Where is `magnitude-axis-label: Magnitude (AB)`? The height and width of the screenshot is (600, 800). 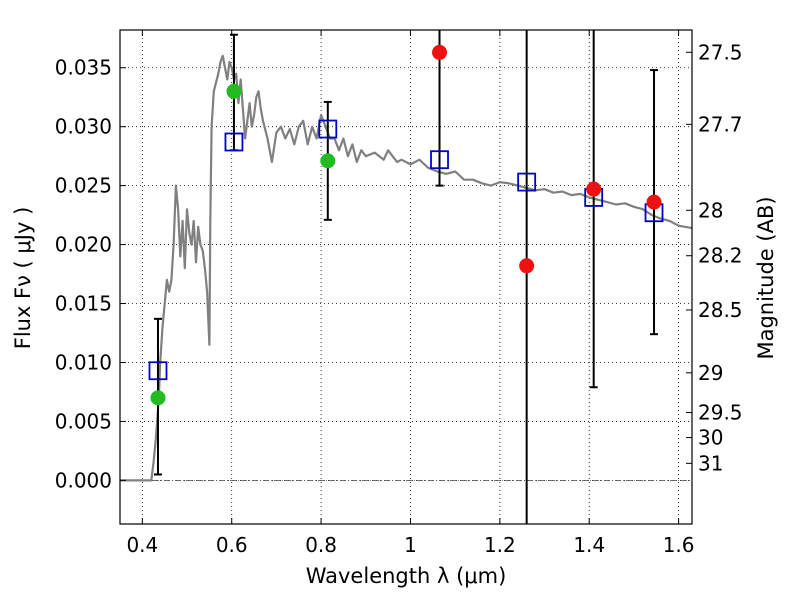
magnitude-axis-label: Magnitude (AB) is located at coordinates (766, 277).